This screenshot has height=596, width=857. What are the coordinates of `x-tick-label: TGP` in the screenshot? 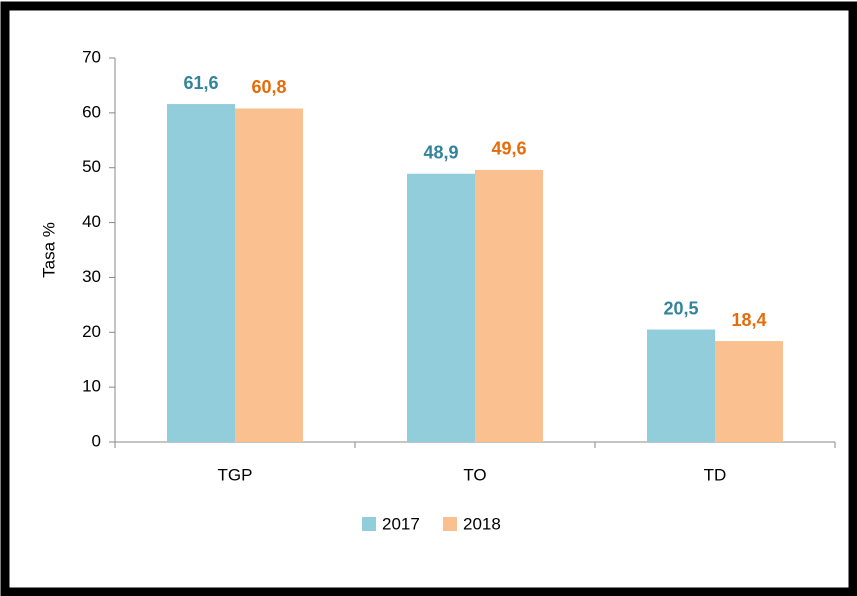 It's located at (235, 474).